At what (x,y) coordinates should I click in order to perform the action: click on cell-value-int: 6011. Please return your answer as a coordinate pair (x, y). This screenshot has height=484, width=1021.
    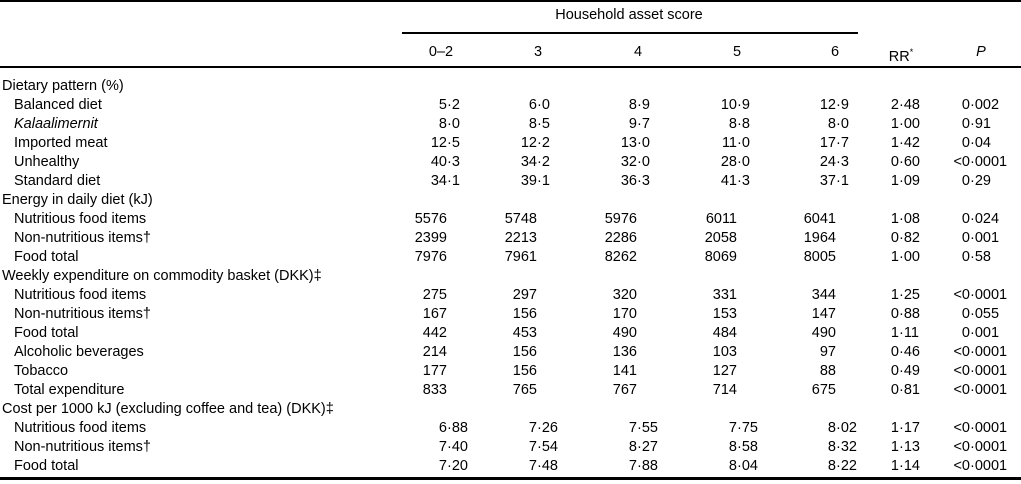
    Looking at the image, I should click on (721, 219).